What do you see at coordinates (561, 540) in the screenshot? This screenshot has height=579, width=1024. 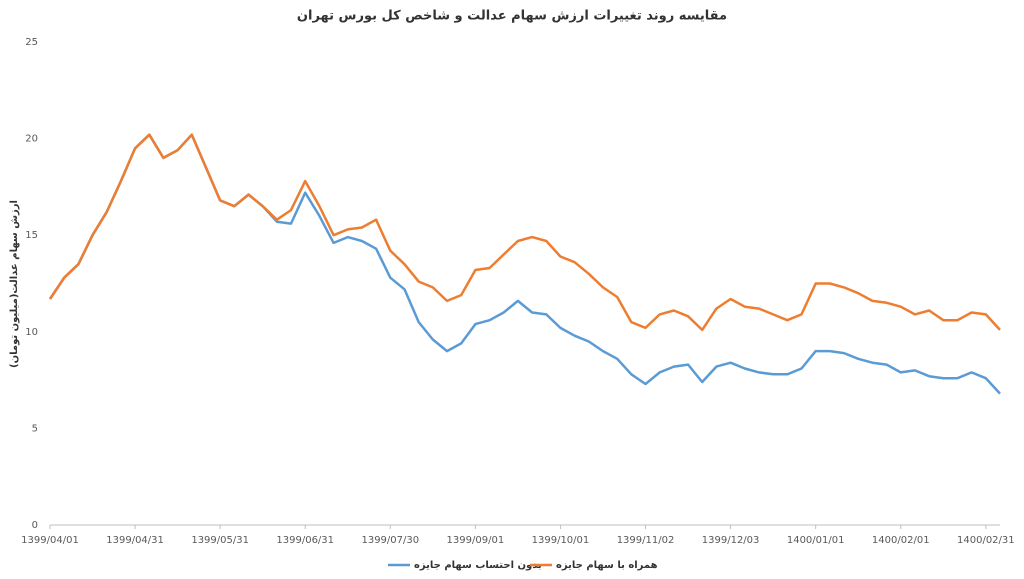 I see `x-tick-label: 1399/10/01` at bounding box center [561, 540].